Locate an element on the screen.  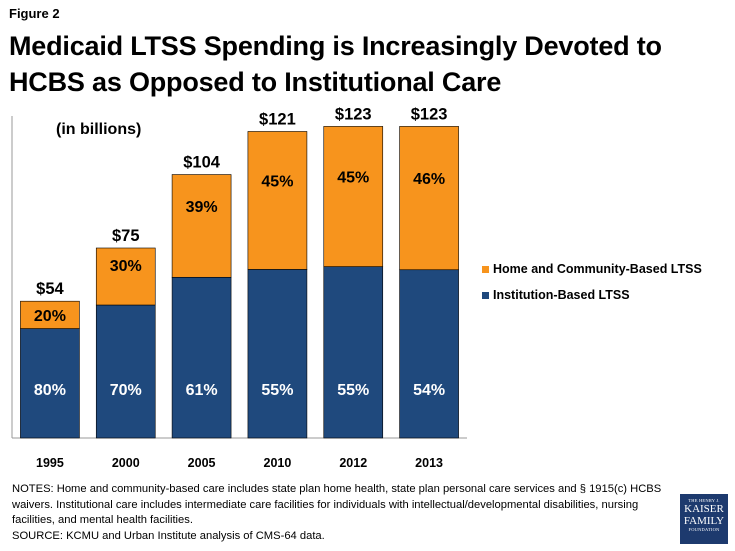
total-label-2012: $123 is located at coordinates (353, 114).